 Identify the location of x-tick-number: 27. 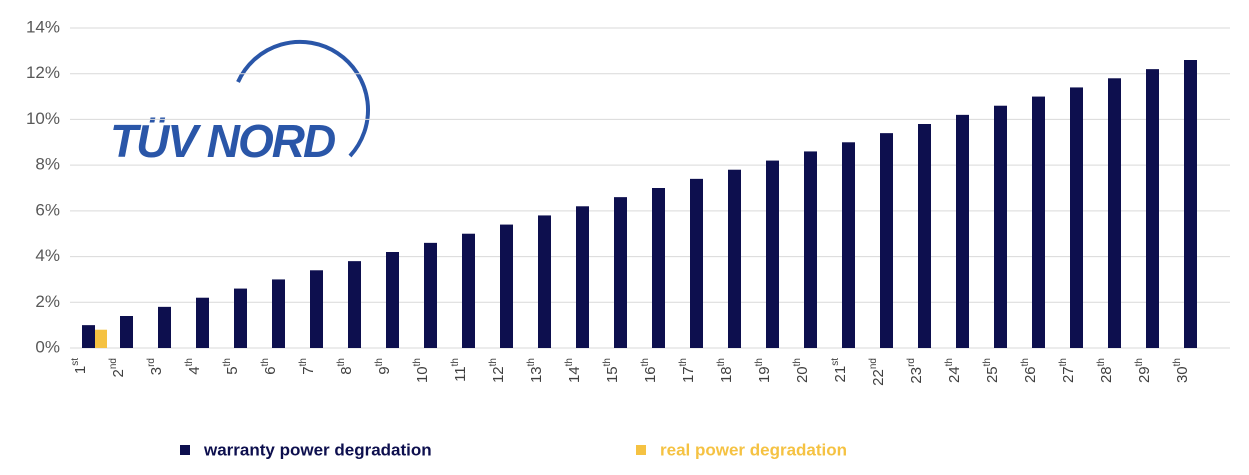
(1068, 374).